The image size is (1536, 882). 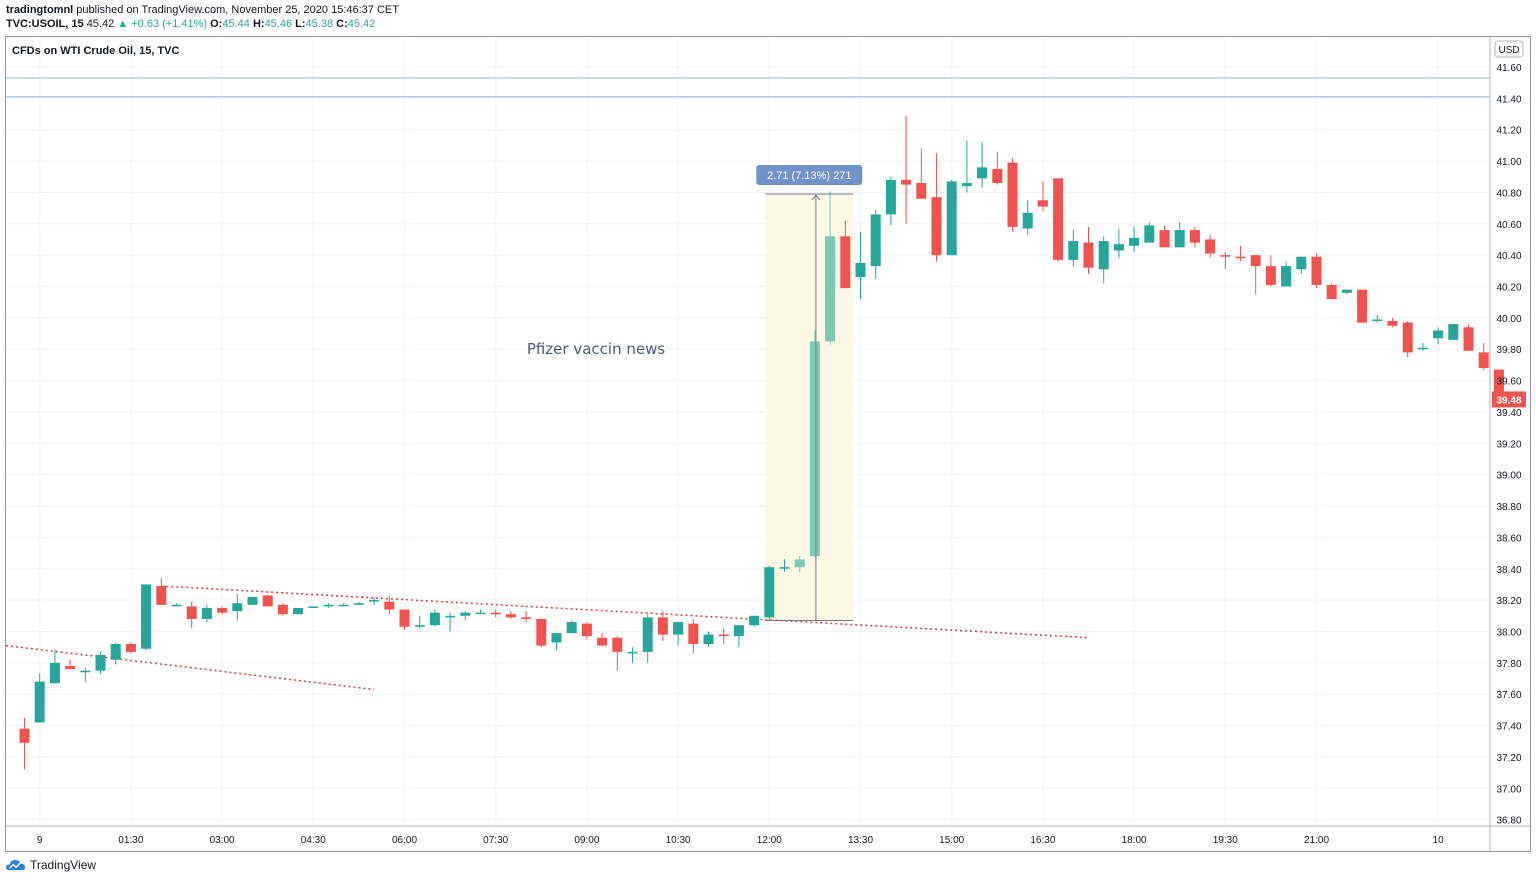 What do you see at coordinates (1508, 632) in the screenshot?
I see `price-tick-label: 38.00` at bounding box center [1508, 632].